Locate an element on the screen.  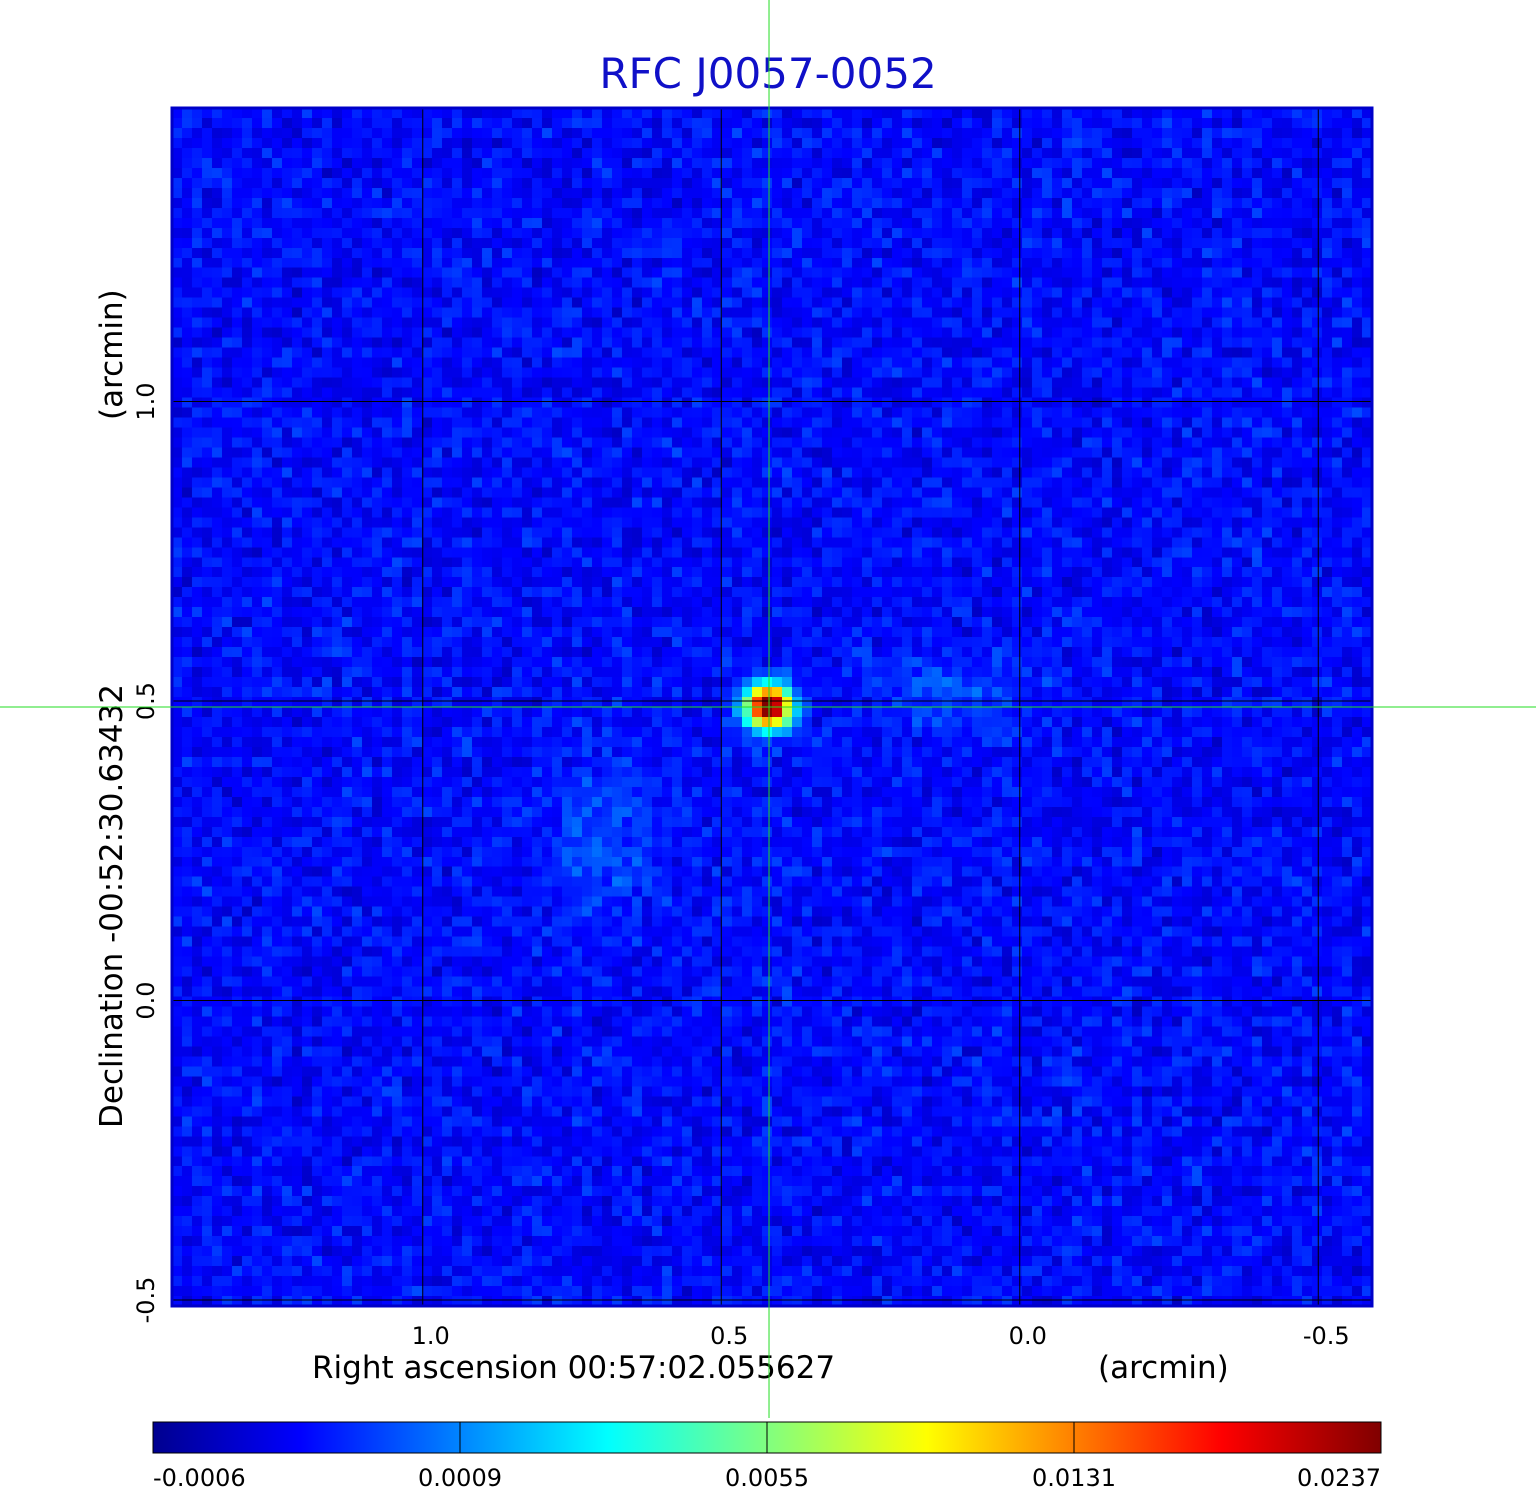
colorbar-ticks: -0.0006 0.0009 0.0055 0.0131 0.0237 is located at coordinates (767, 1457).